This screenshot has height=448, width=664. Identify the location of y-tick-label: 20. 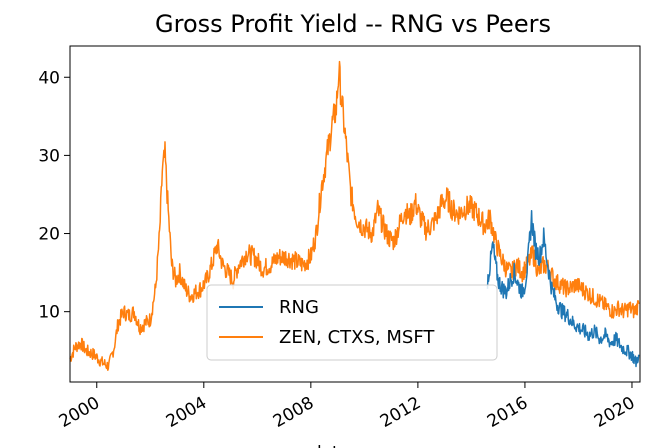
(49, 235).